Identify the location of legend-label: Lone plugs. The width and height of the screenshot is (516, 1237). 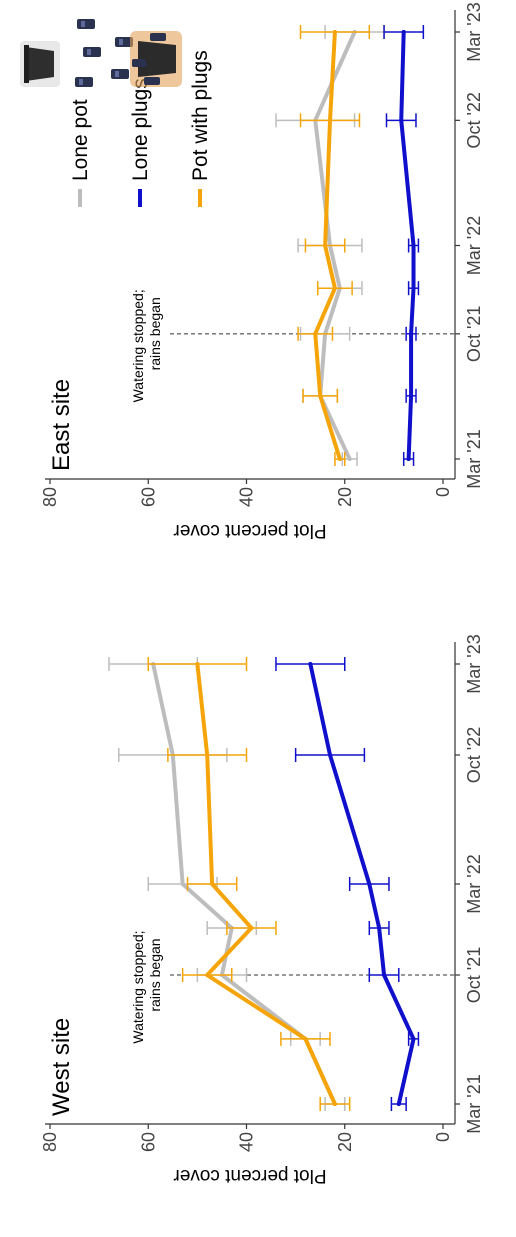
(140, 129).